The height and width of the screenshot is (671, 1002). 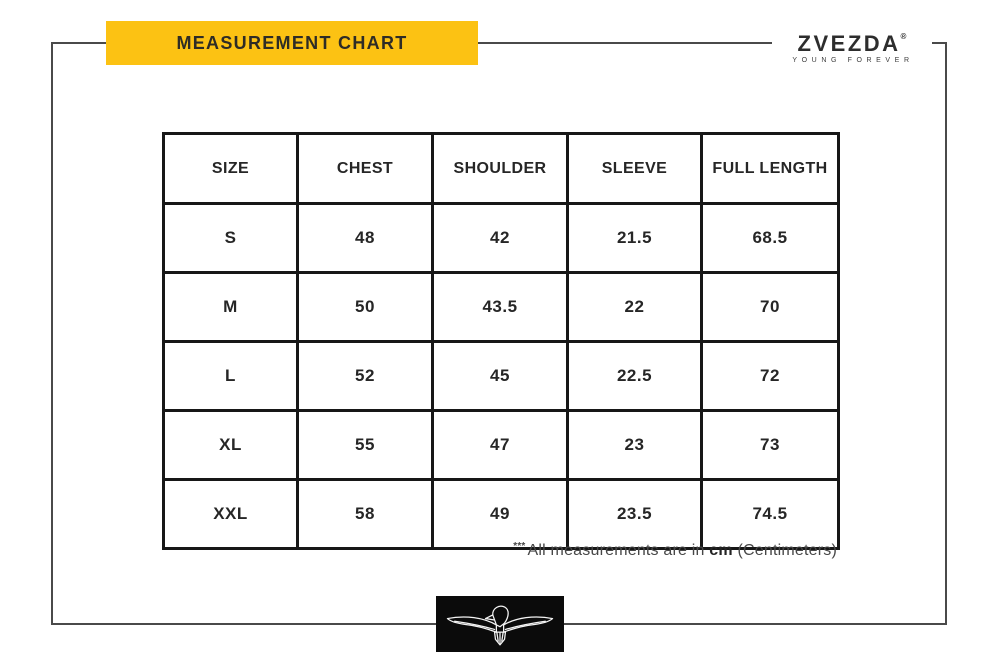 I want to click on chest-cell: 48, so click(x=365, y=238).